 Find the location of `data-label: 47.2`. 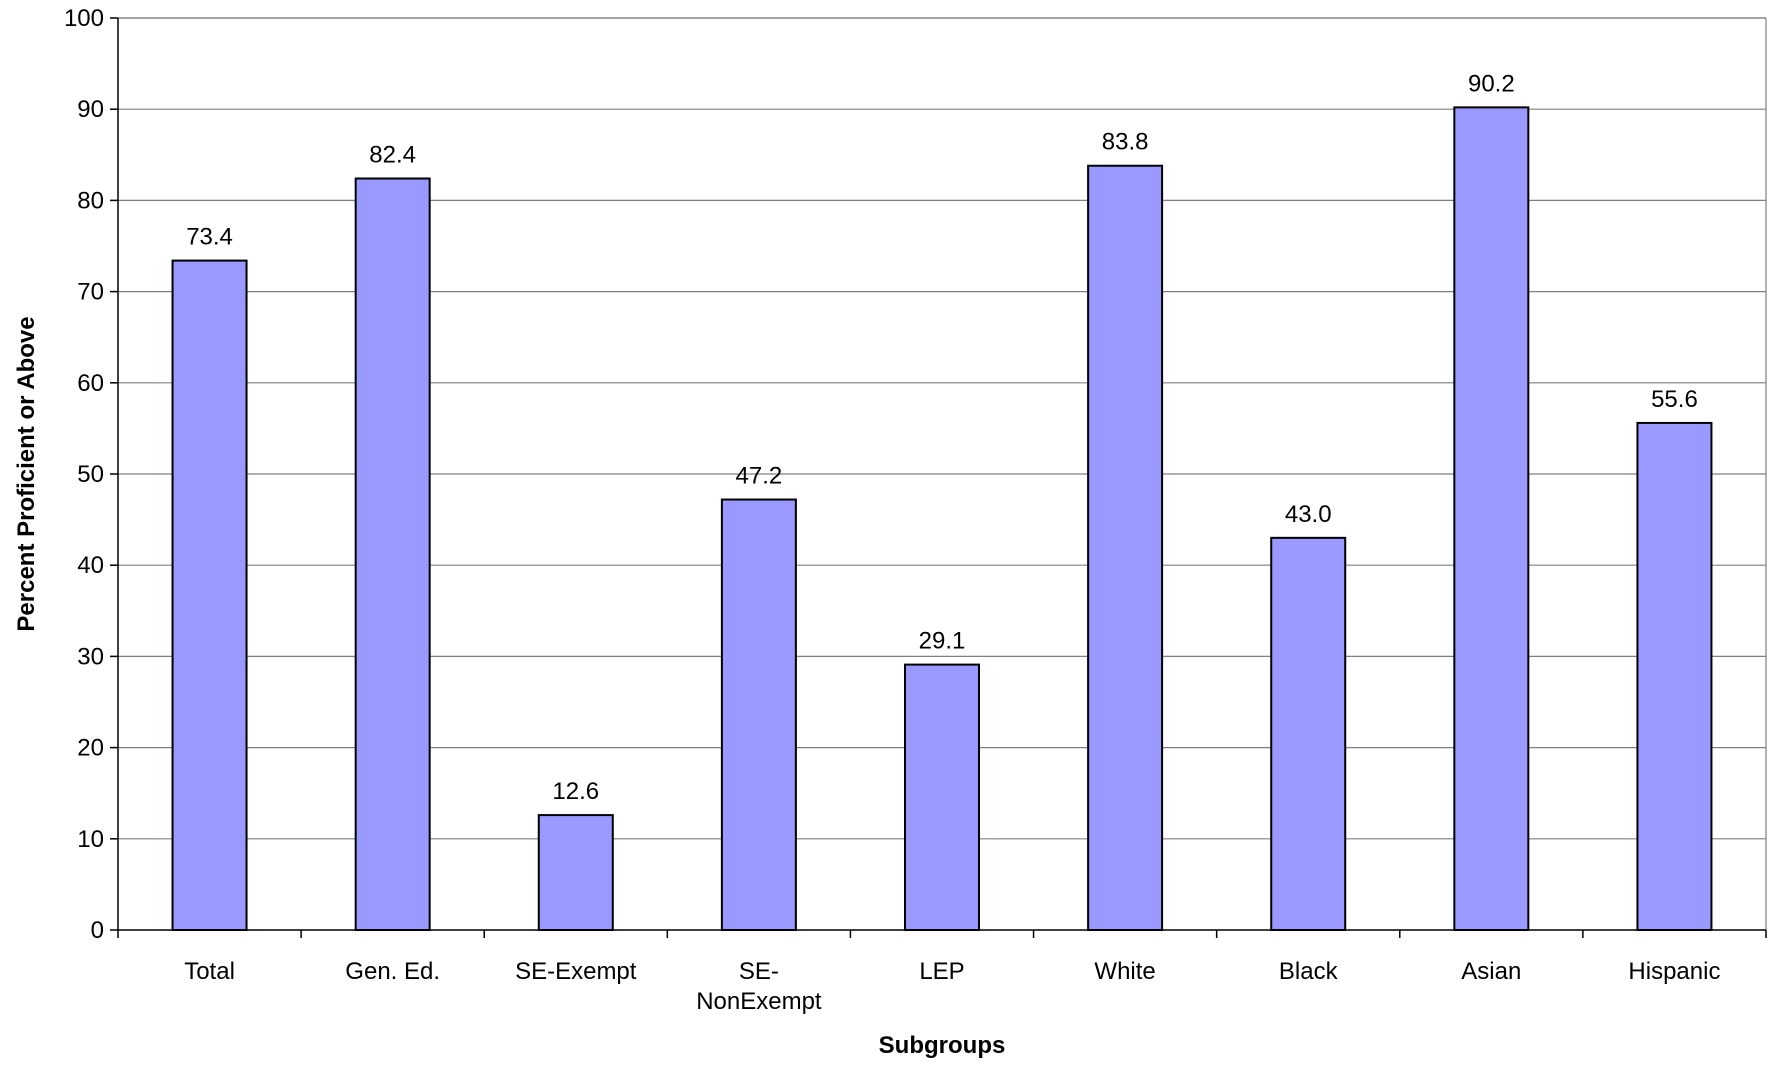

data-label: 47.2 is located at coordinates (759, 476).